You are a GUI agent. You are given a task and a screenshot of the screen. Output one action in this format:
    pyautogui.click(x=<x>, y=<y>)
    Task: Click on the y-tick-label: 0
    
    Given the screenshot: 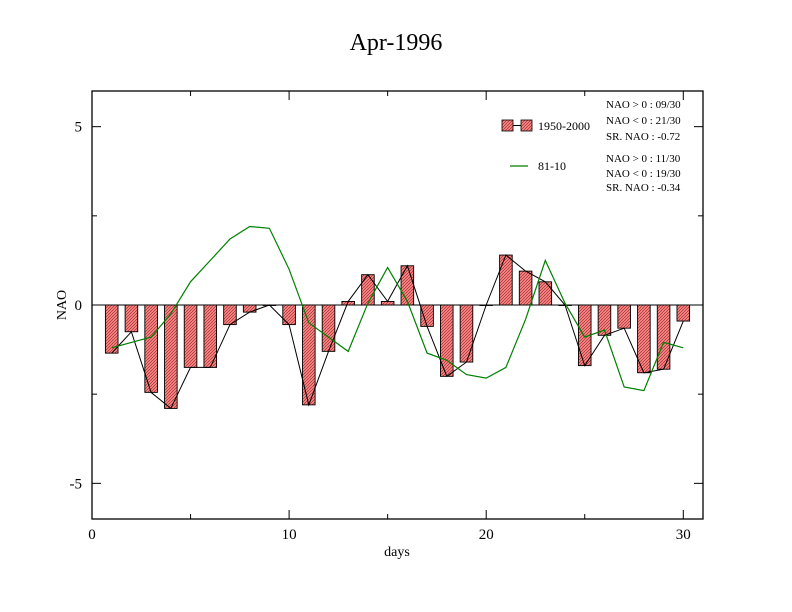 What is the action you would take?
    pyautogui.click(x=79, y=306)
    